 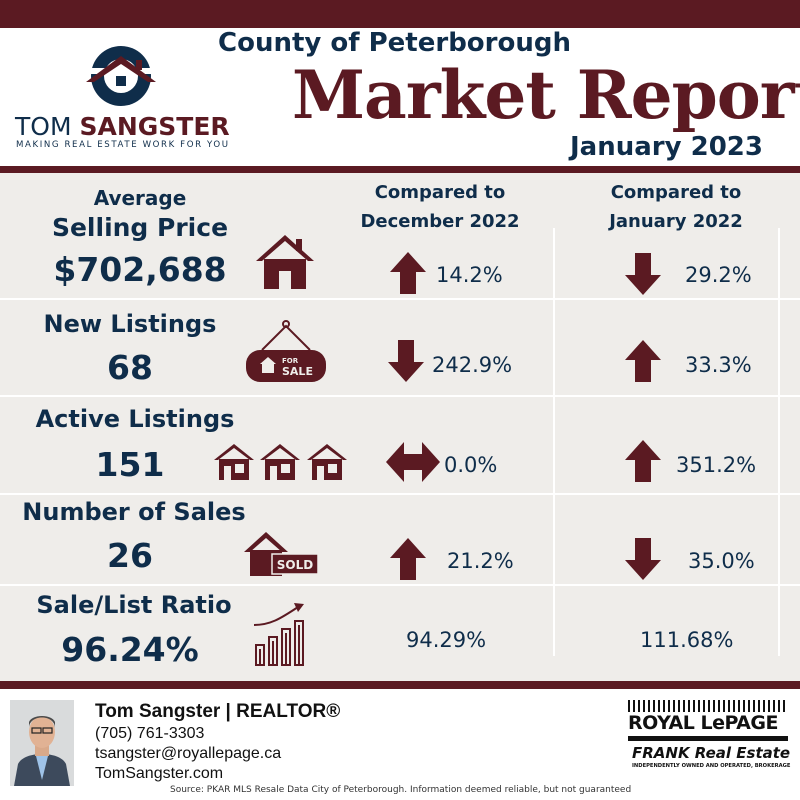 I want to click on county-title: County of Peterborough, so click(x=394, y=43).